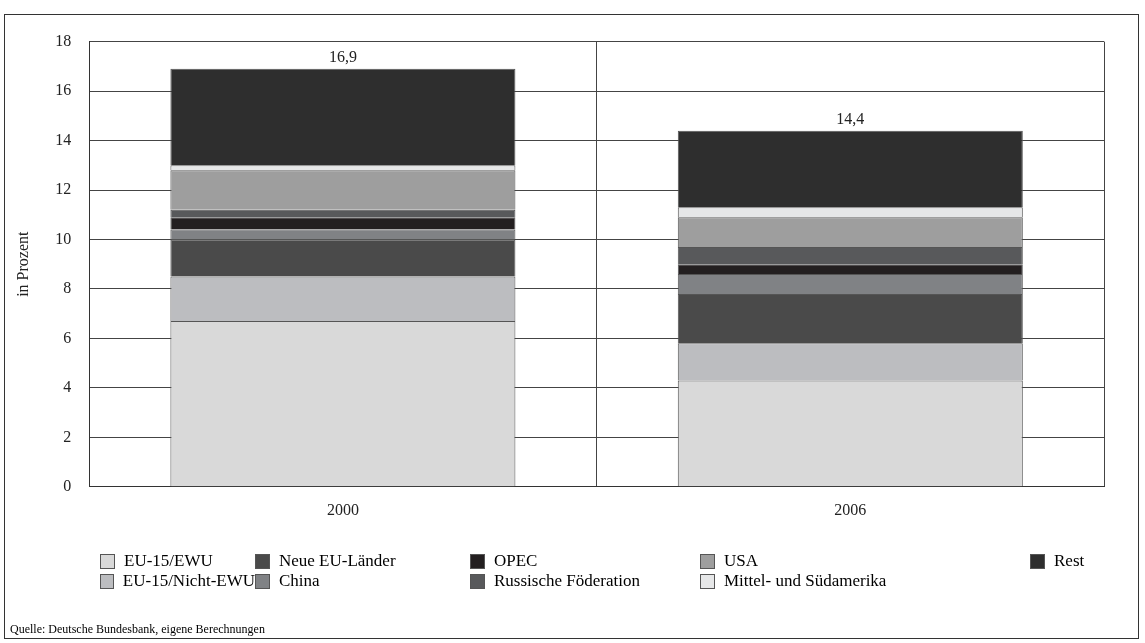 The width and height of the screenshot is (1145, 643). What do you see at coordinates (67, 387) in the screenshot?
I see `y-tick-label: 4` at bounding box center [67, 387].